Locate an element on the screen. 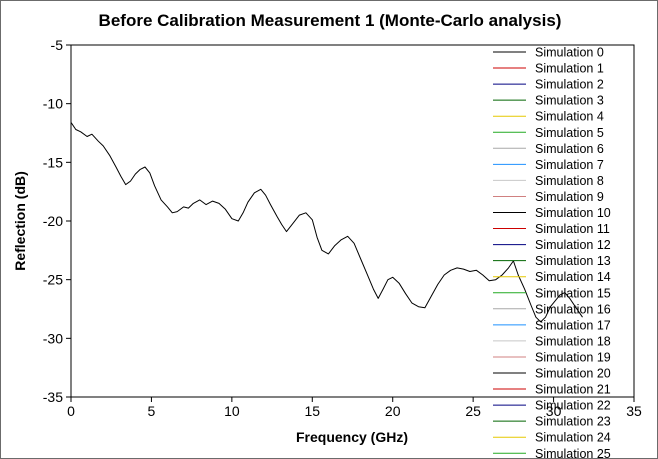  legend-label: Simulation 25 is located at coordinates (573, 453).